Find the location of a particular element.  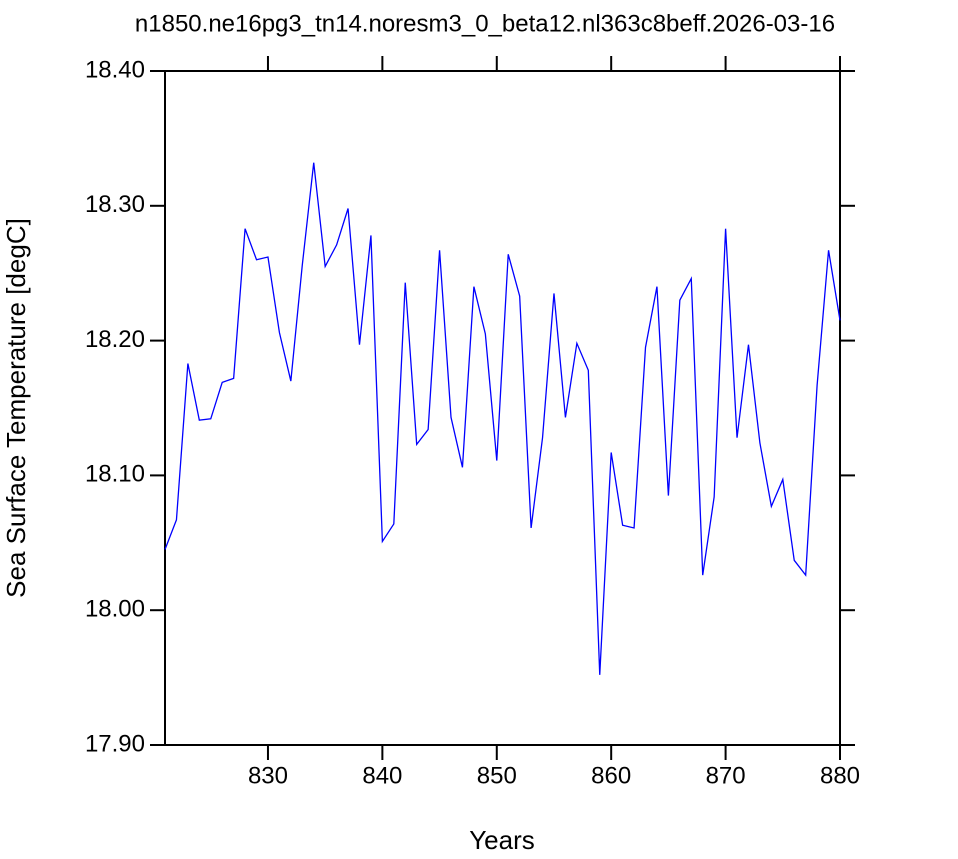

y-axis-label: Sea Surface Temperature [degC] is located at coordinates (16, 408).